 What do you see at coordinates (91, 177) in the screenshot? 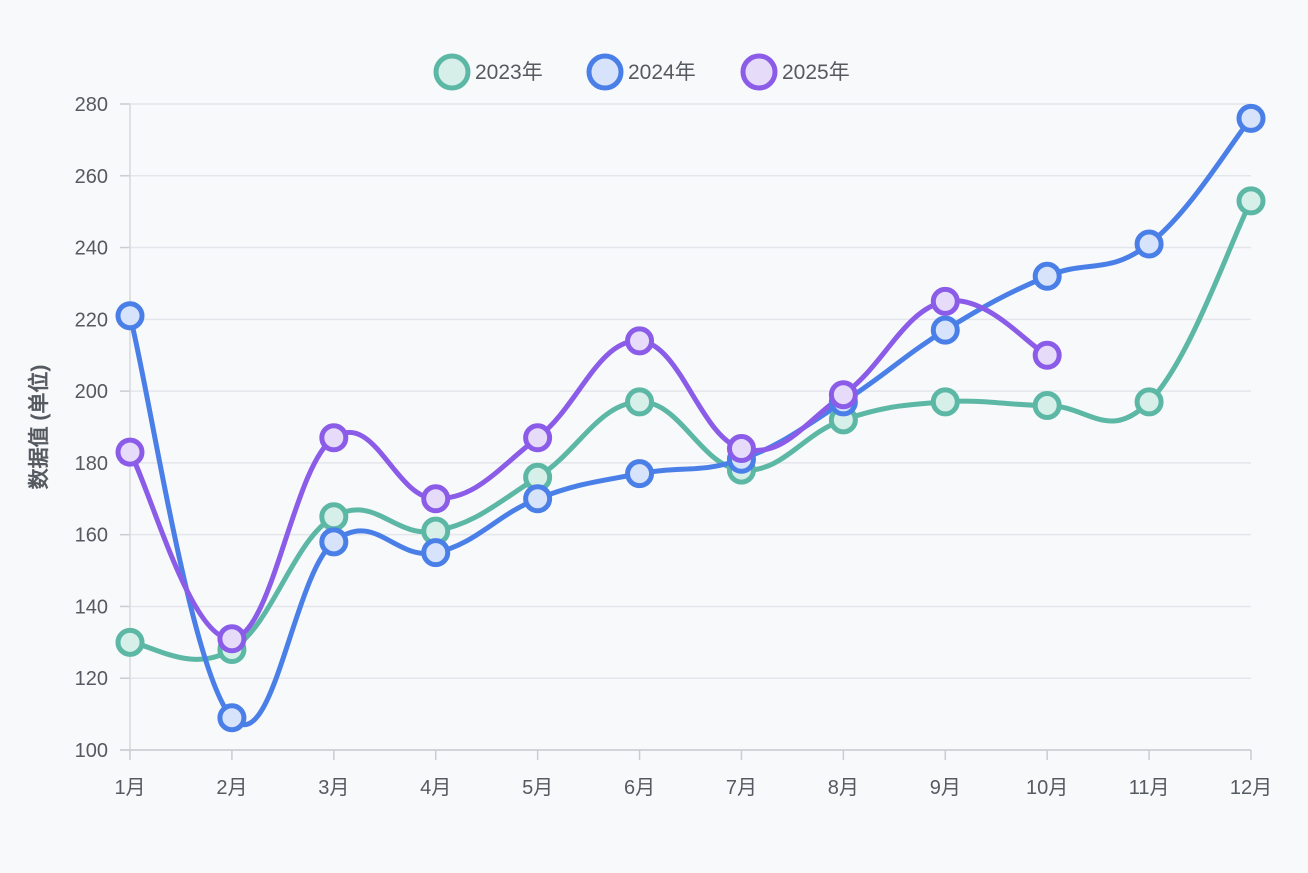
I see `y-tick-label: 260` at bounding box center [91, 177].